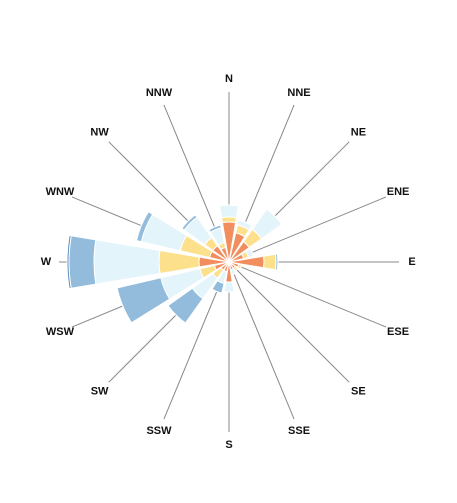 This screenshot has width=457, height=503. I want to click on direction-label: SSE, so click(299, 431).